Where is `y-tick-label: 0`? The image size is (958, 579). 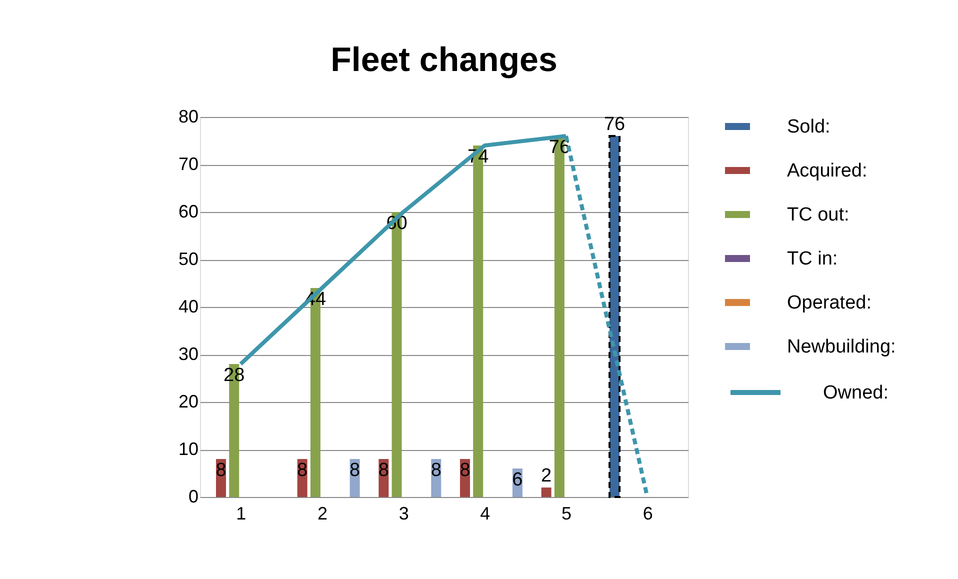
y-tick-label: 0 is located at coordinates (193, 496).